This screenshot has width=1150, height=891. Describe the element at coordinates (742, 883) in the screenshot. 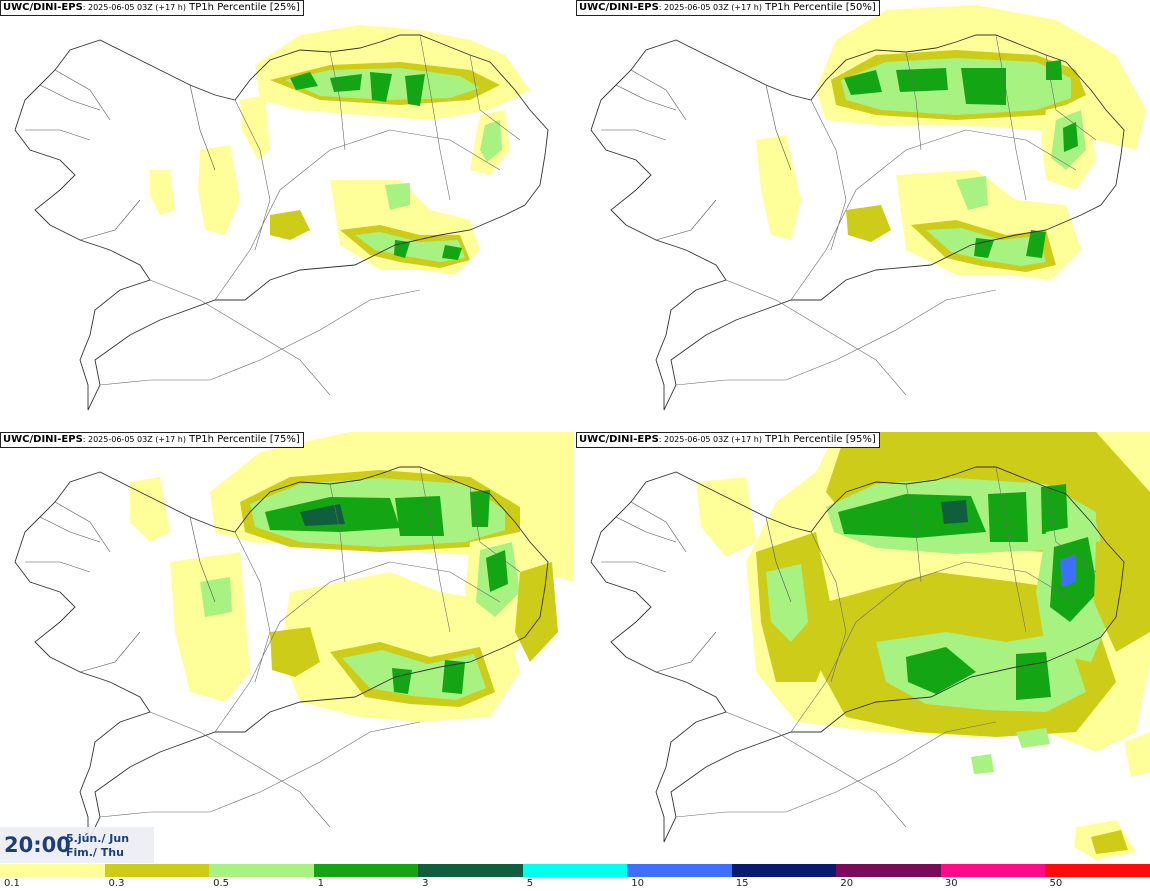

I see `legend-tick-label: 15` at that location.